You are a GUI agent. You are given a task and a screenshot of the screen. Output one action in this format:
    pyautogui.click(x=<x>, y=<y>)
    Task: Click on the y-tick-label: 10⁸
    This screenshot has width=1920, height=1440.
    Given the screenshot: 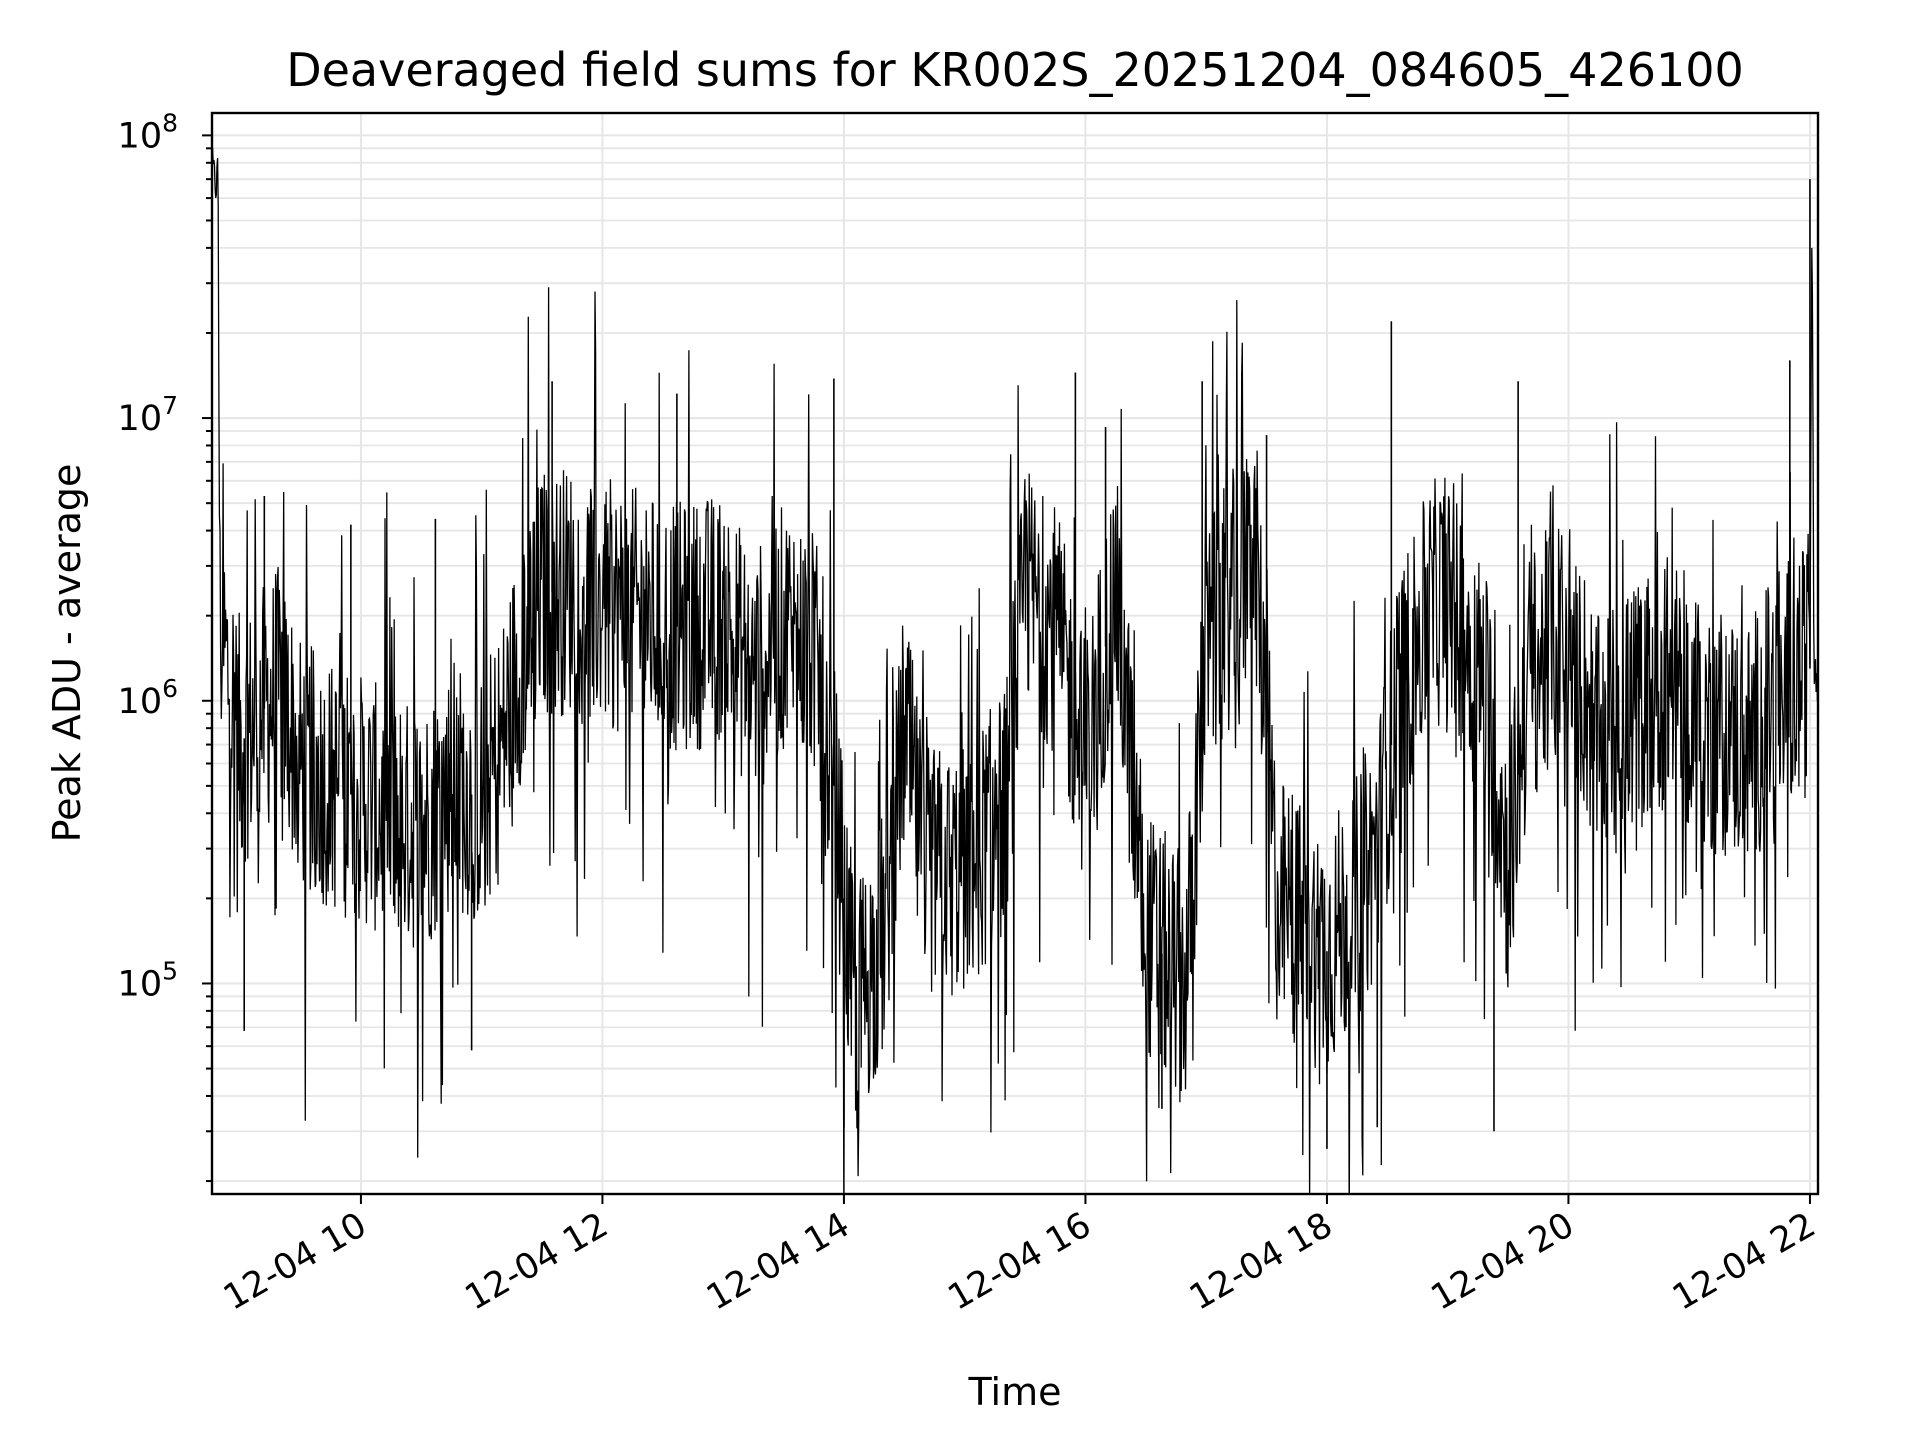 What is the action you would take?
    pyautogui.click(x=148, y=132)
    